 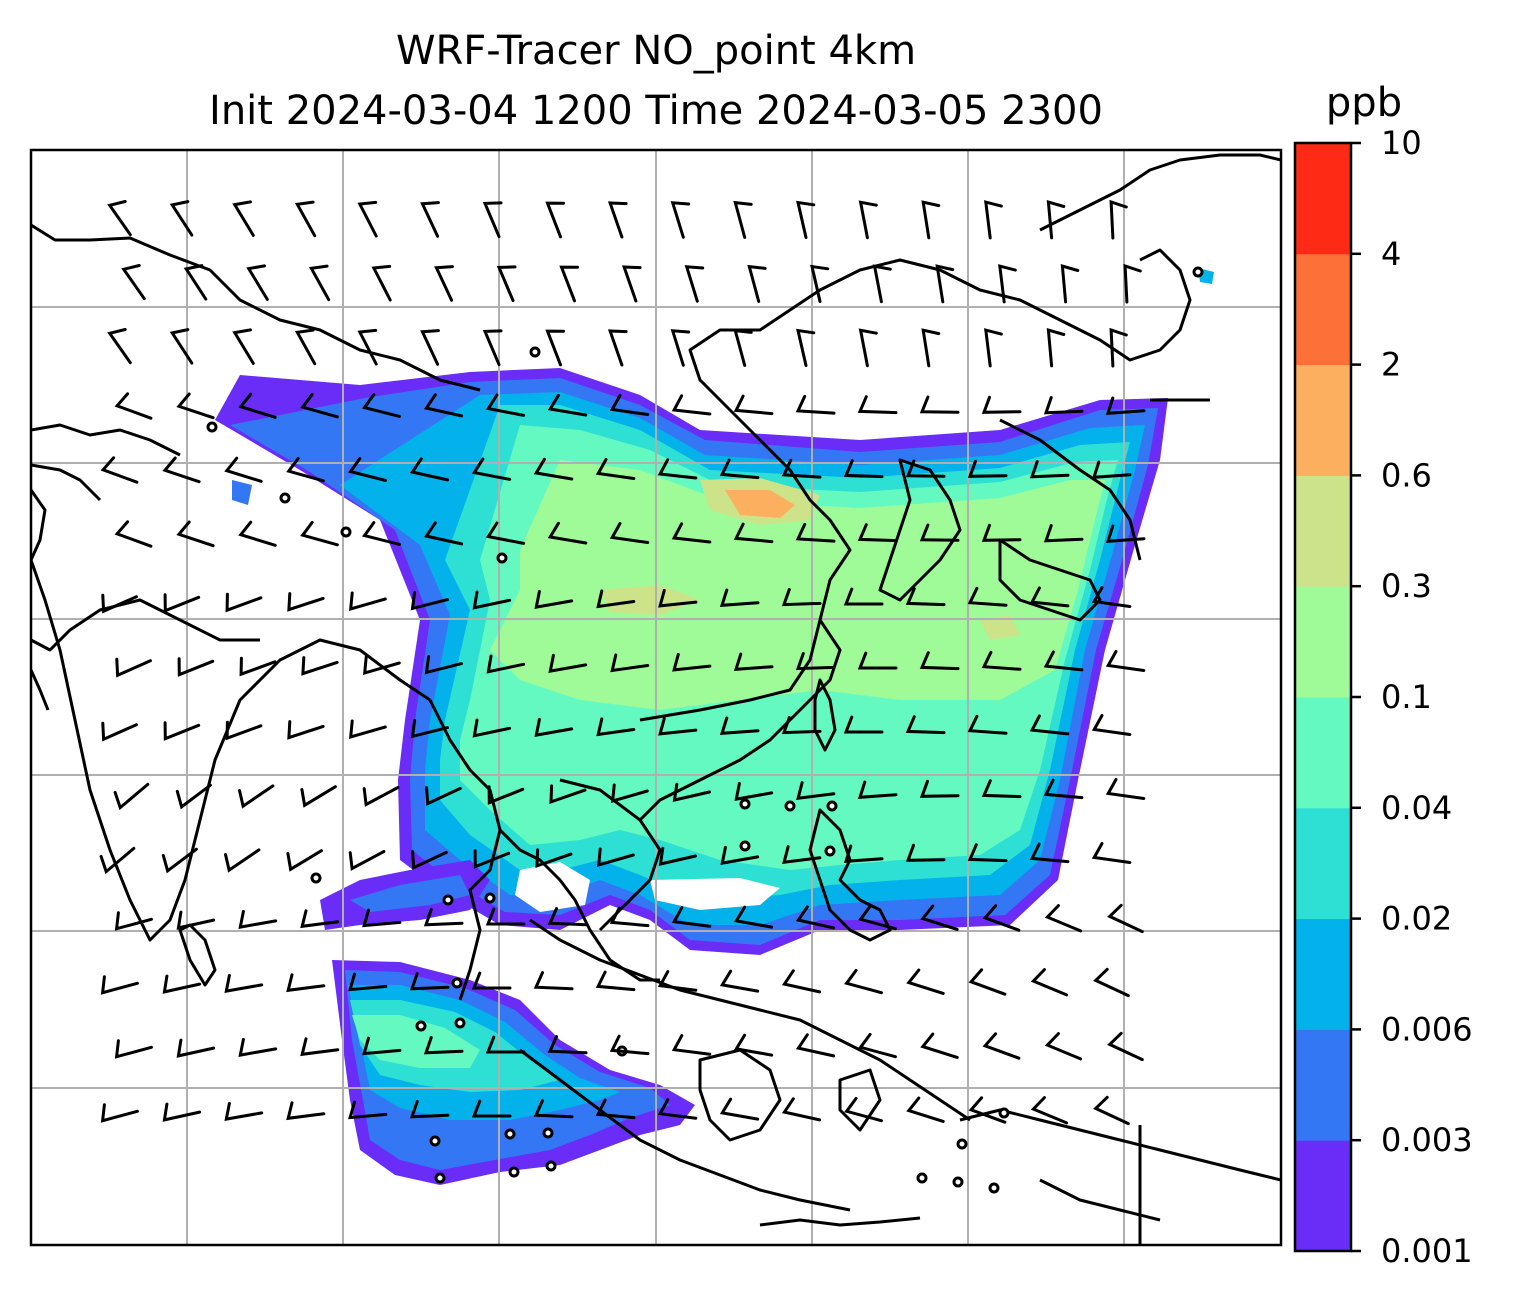 I want to click on colorbar-tick-label: 0.001, so click(x=1427, y=1251).